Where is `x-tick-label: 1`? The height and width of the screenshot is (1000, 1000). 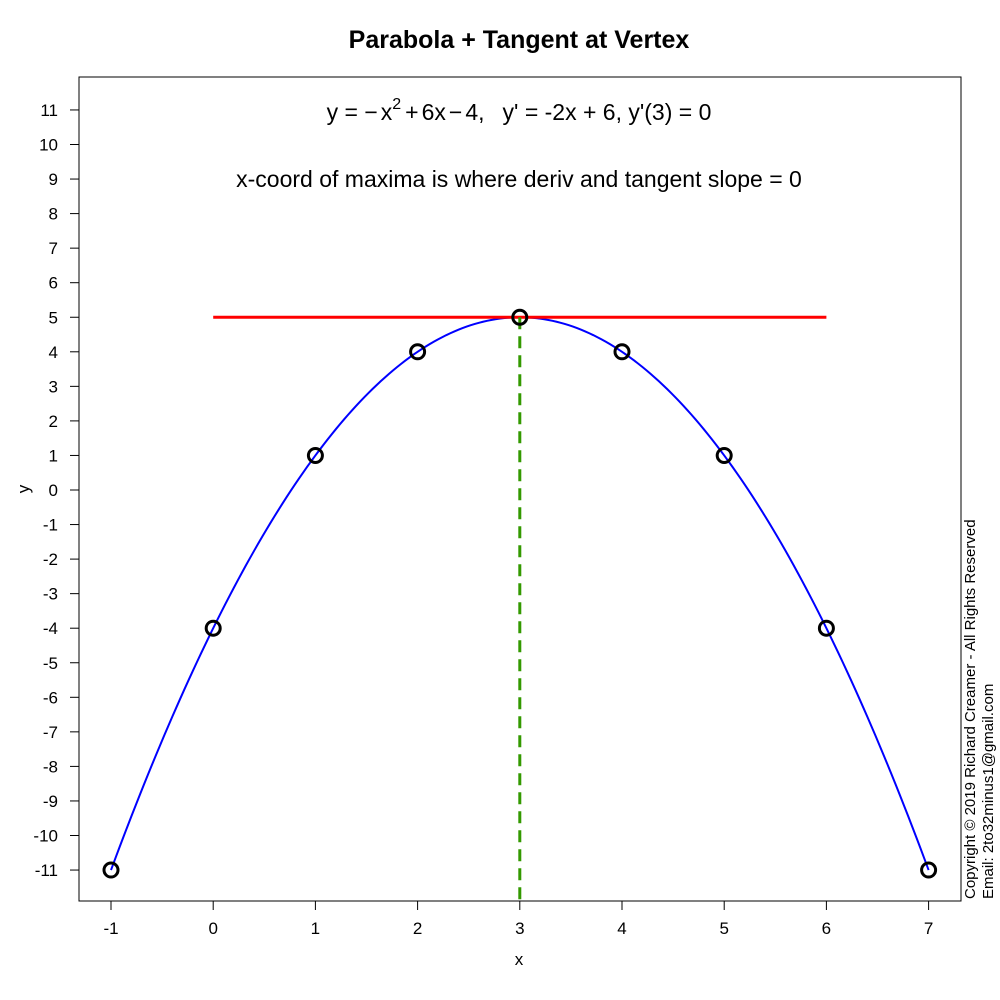 x-tick-label: 1 is located at coordinates (315, 928).